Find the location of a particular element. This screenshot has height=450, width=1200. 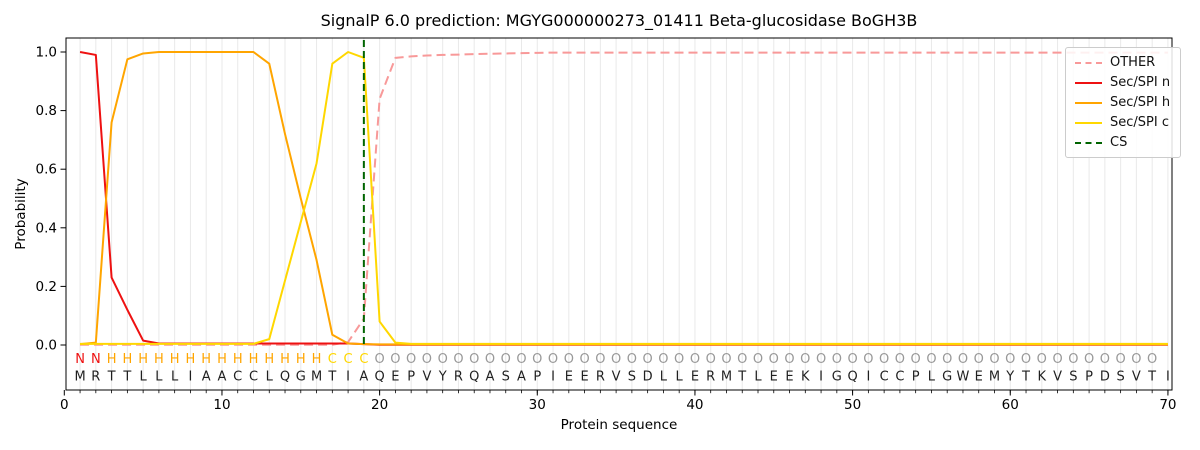

residue-letter: W is located at coordinates (963, 377).